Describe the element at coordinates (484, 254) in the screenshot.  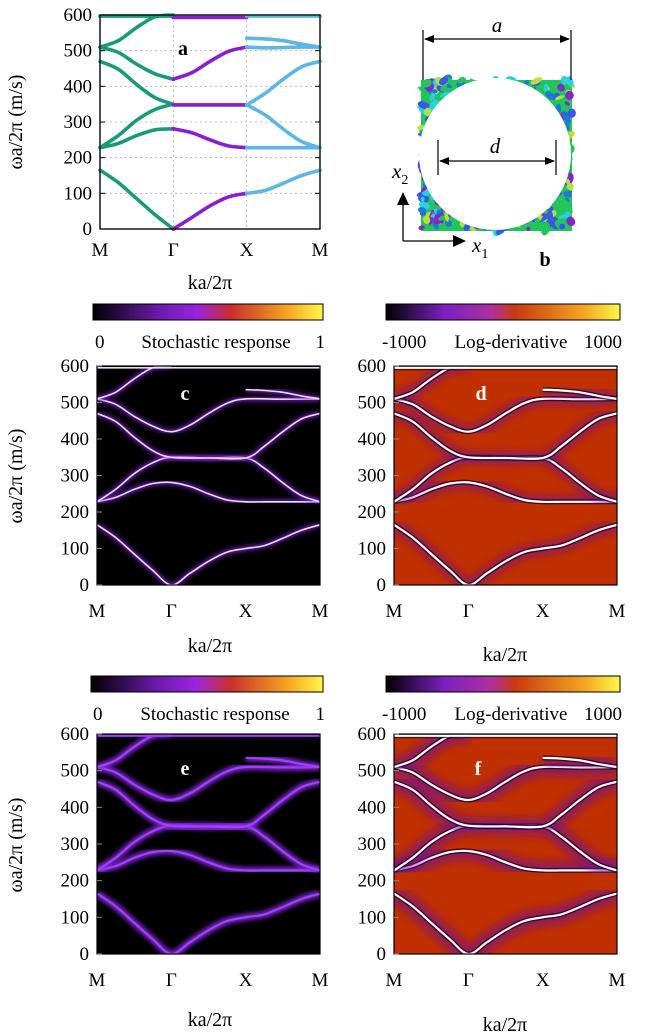
I see `x1-subscript: 1` at that location.